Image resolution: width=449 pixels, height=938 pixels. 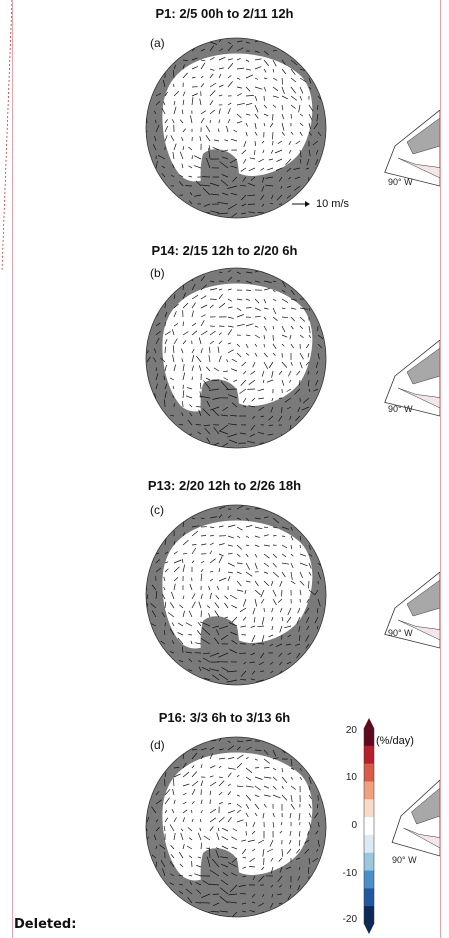 What do you see at coordinates (369, 862) in the screenshot?
I see `colorbar-segment` at bounding box center [369, 862].